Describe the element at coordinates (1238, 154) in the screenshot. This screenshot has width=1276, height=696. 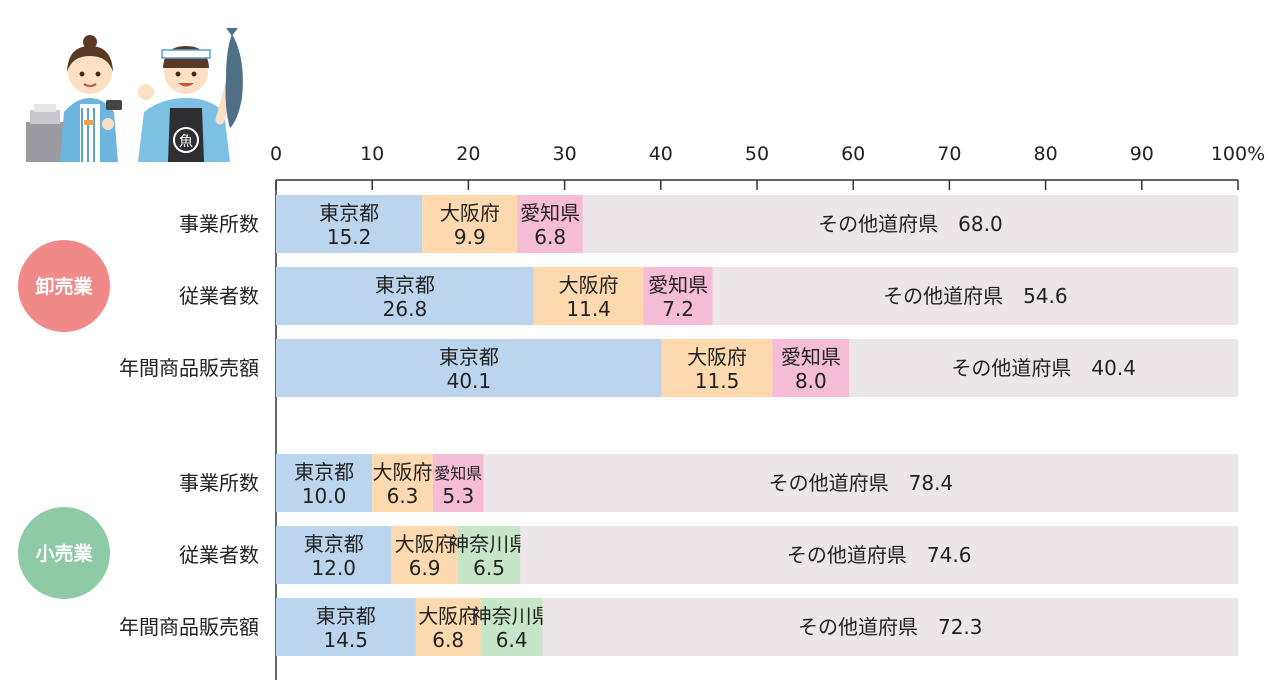
I see `tick-label: 100%` at that location.